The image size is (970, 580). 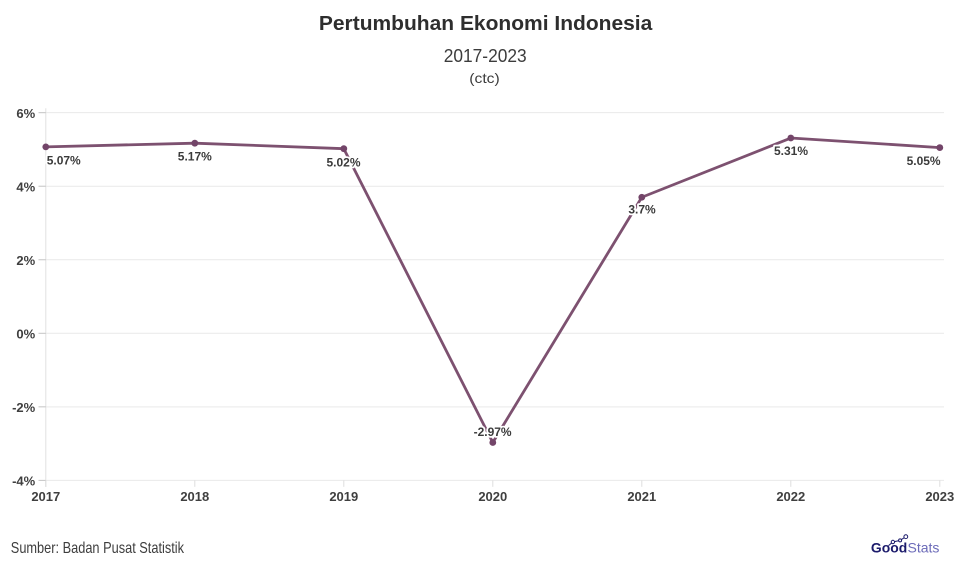 What do you see at coordinates (24, 481) in the screenshot?
I see `svg-text: -4%` at bounding box center [24, 481].